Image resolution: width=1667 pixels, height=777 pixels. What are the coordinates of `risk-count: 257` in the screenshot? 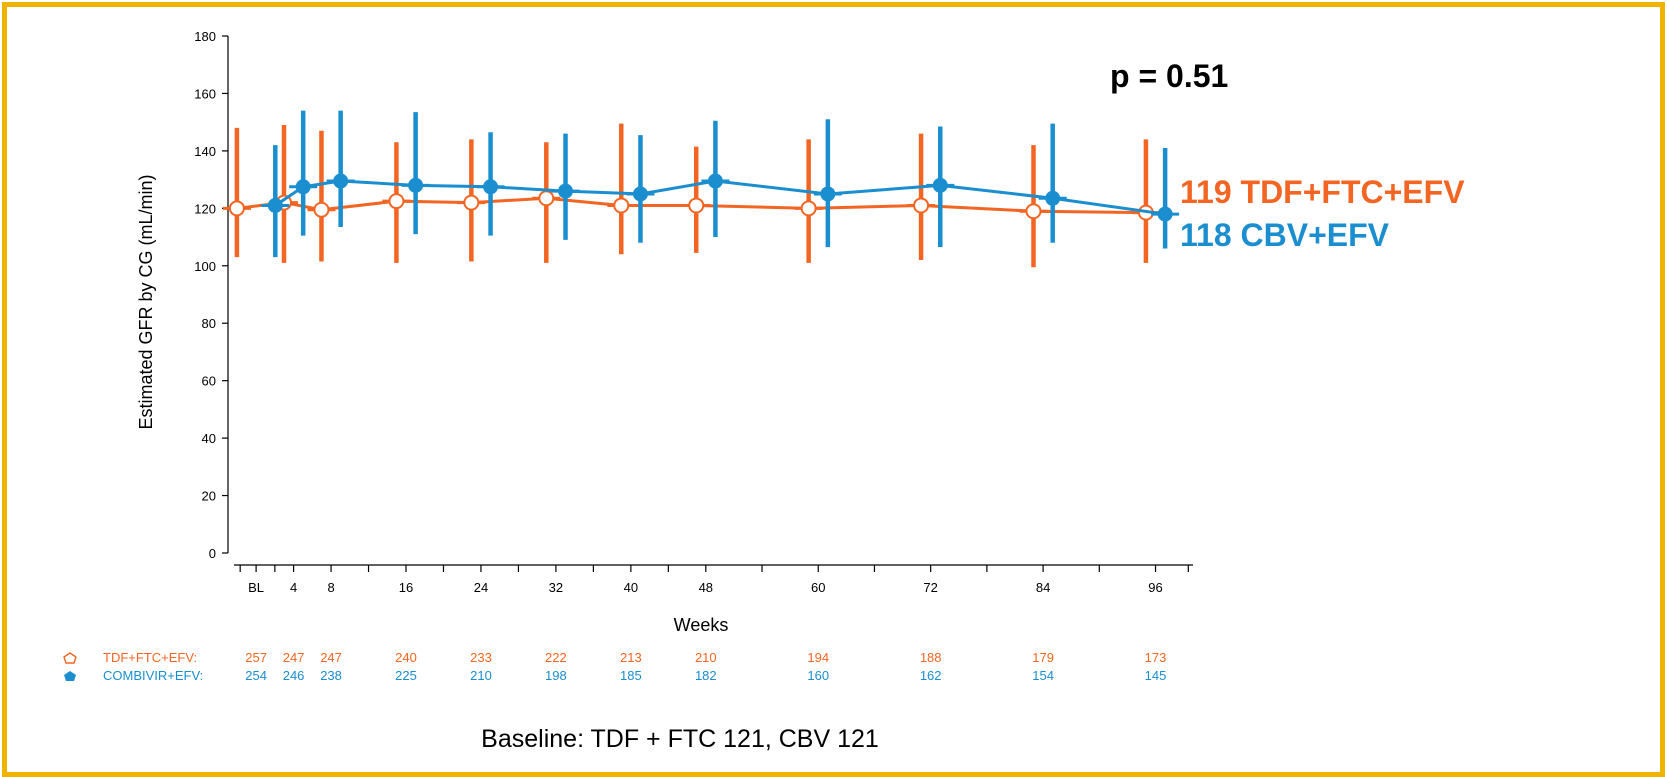 It's located at (256, 657).